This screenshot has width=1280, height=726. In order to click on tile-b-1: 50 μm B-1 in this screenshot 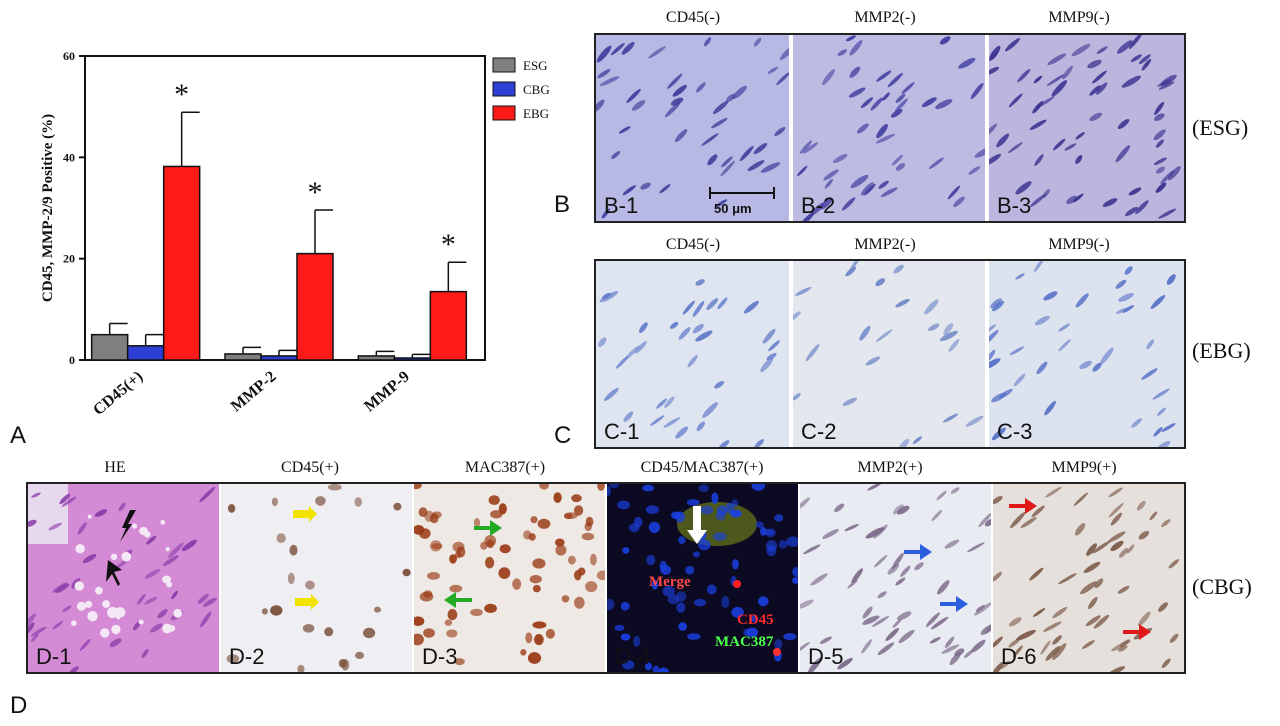, I will do `click(692, 128)`.